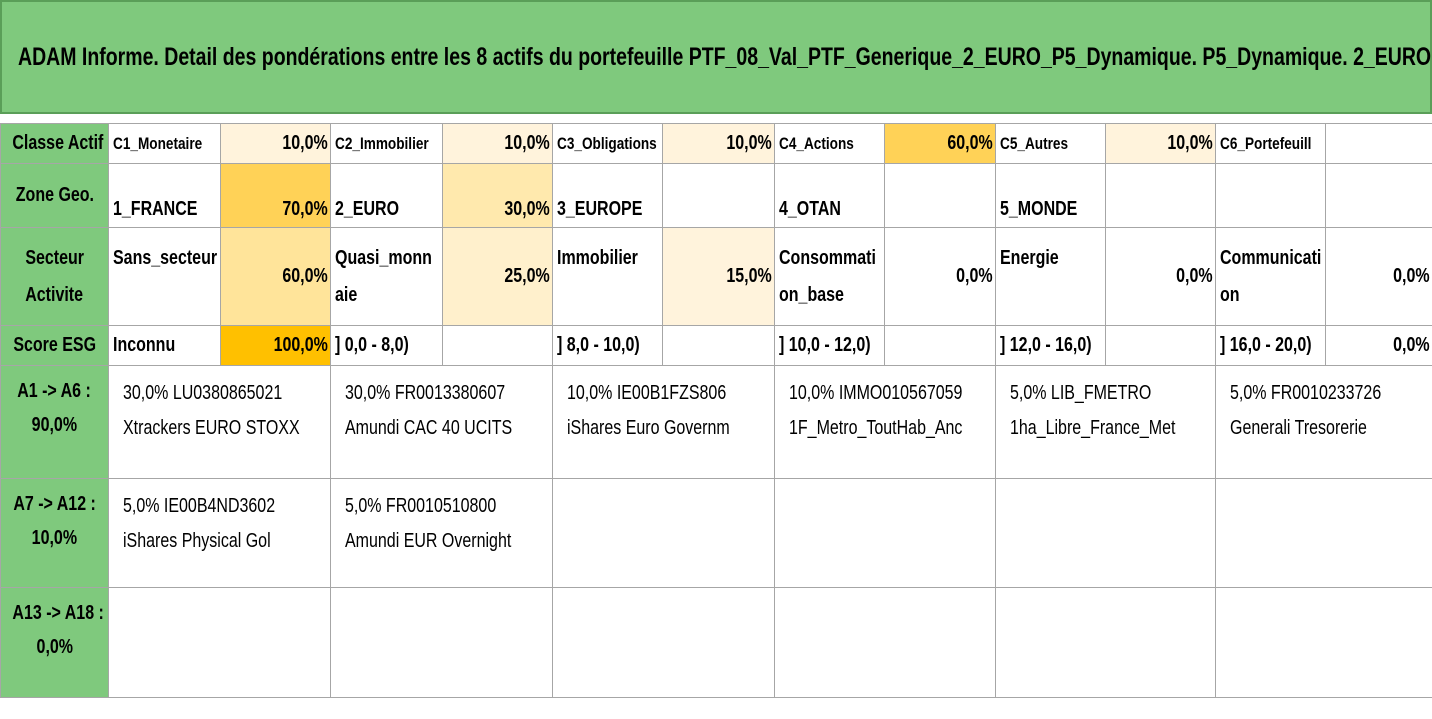  Describe the element at coordinates (219, 533) in the screenshot. I see `asset-cell-7: 5,0% IE00B4ND3602 iShares Physical Gol` at that location.